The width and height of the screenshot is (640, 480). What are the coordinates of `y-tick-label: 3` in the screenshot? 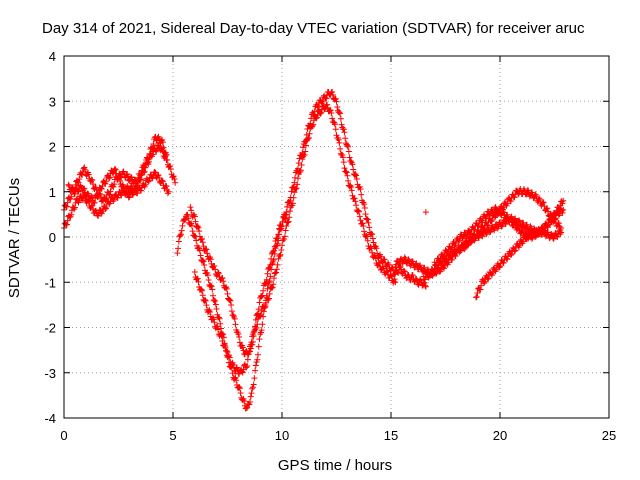 It's located at (52, 101).